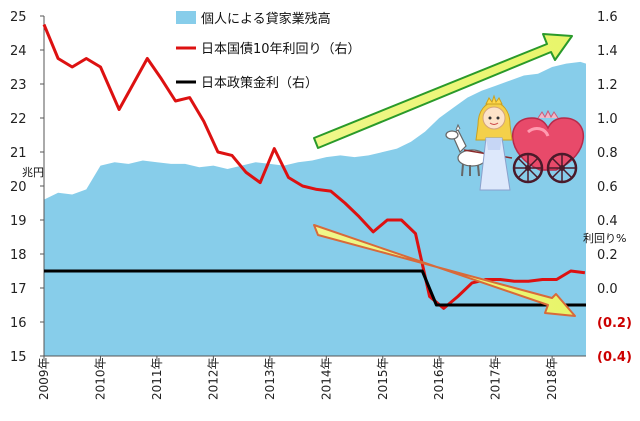 The width and height of the screenshot is (640, 421). I want to click on y-right-tick-label: 1.0, so click(607, 119).